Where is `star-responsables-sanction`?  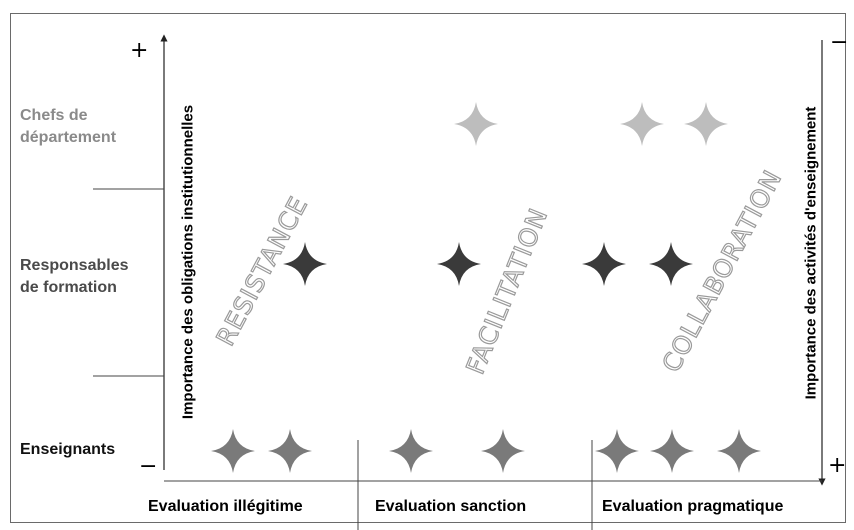
star-responsables-sanction is located at coordinates (459, 264).